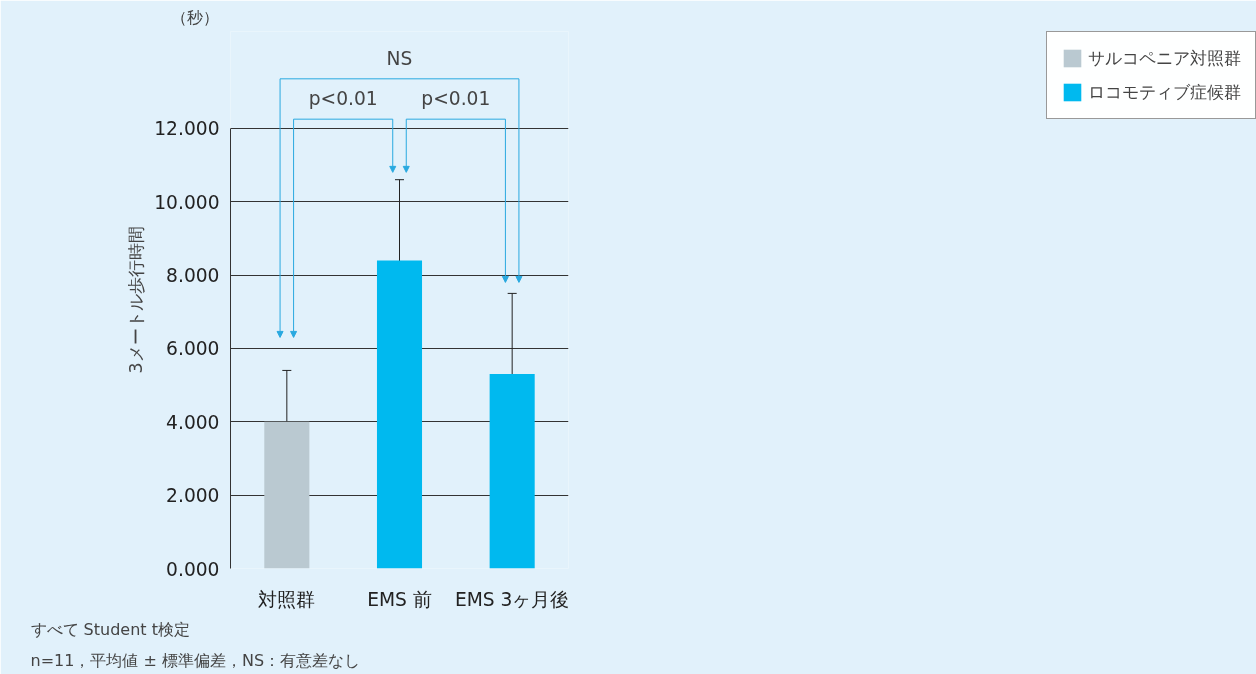 The height and width of the screenshot is (674, 1256). Describe the element at coordinates (187, 202) in the screenshot. I see `y-tick-label: 10.000` at that location.